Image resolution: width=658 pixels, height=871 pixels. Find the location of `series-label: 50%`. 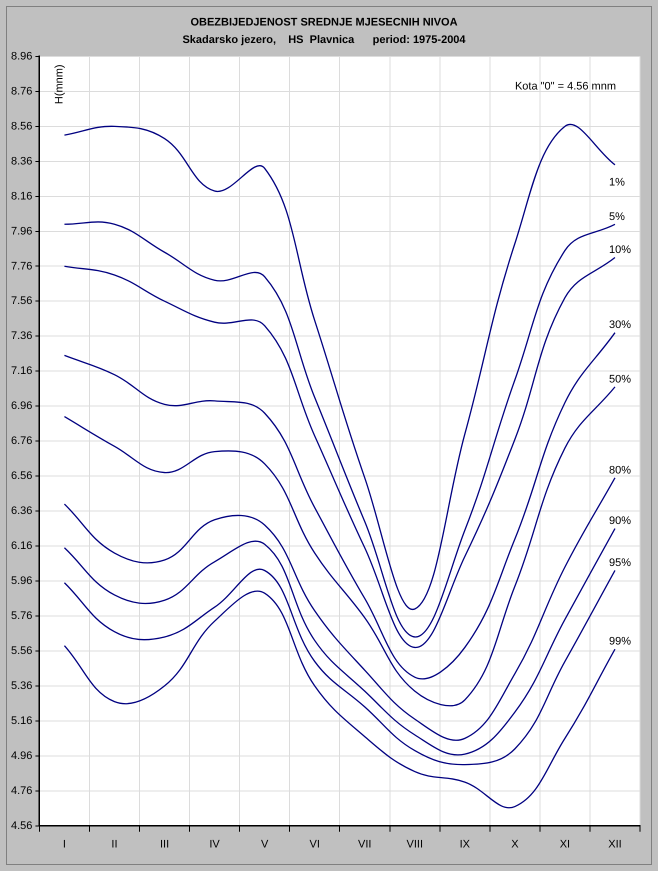

series-label: 50% is located at coordinates (620, 379).